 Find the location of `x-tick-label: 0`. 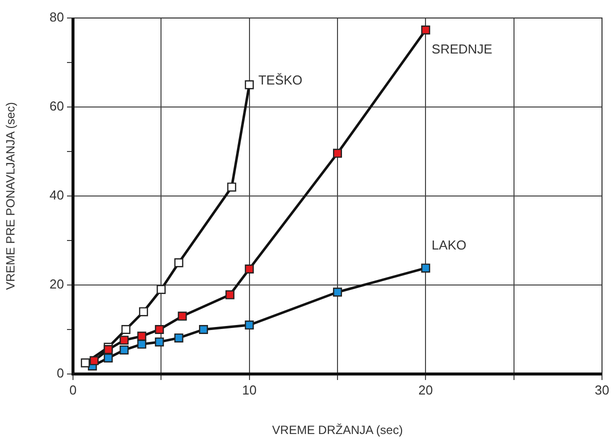

x-tick-label: 0 is located at coordinates (73, 390).